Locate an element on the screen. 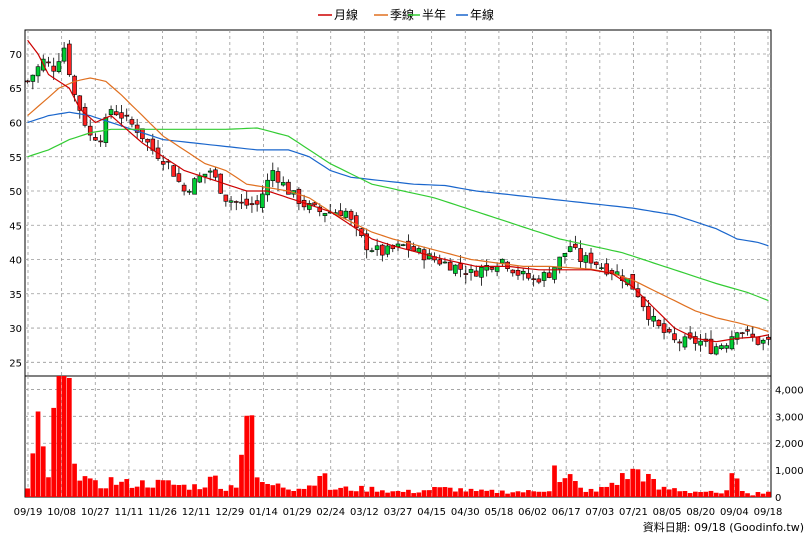 This screenshot has height=540, width=808. x-tick-label: 04/15 is located at coordinates (431, 512).